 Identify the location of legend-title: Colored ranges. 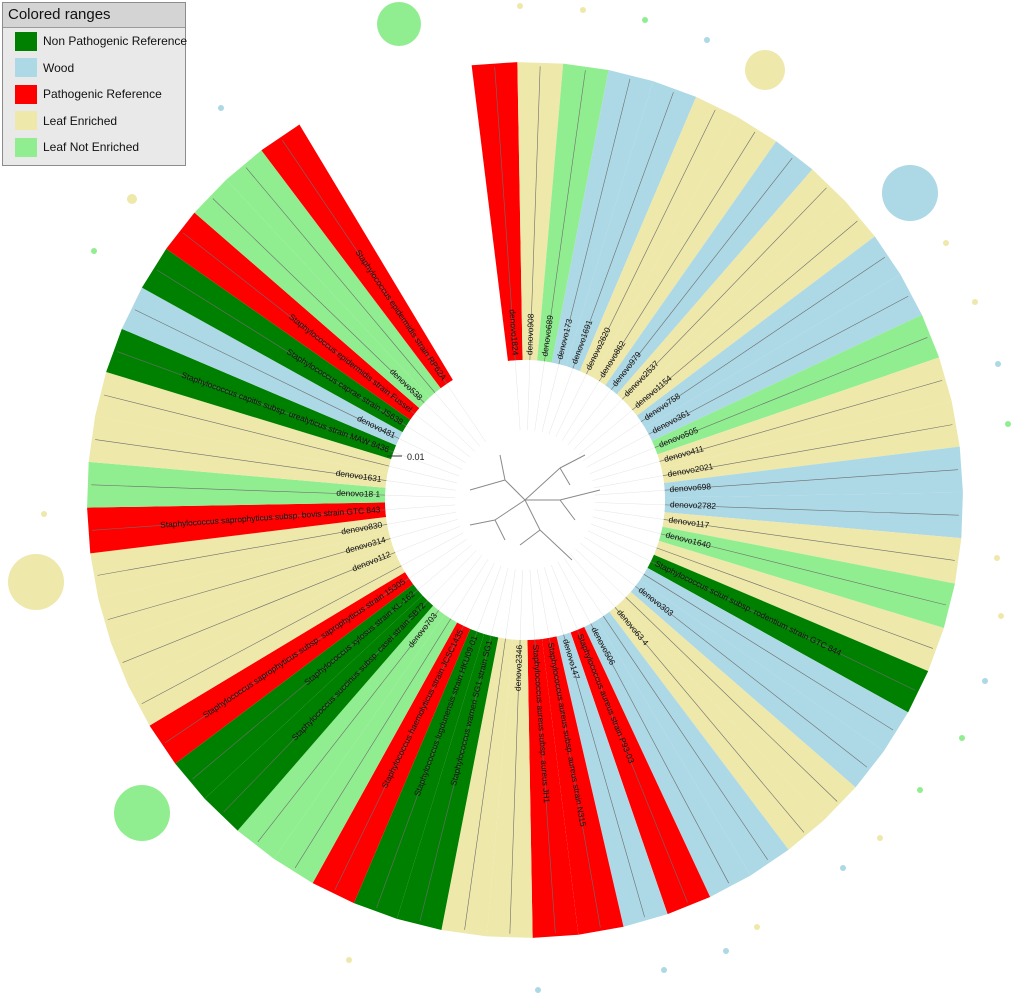
(94, 15).